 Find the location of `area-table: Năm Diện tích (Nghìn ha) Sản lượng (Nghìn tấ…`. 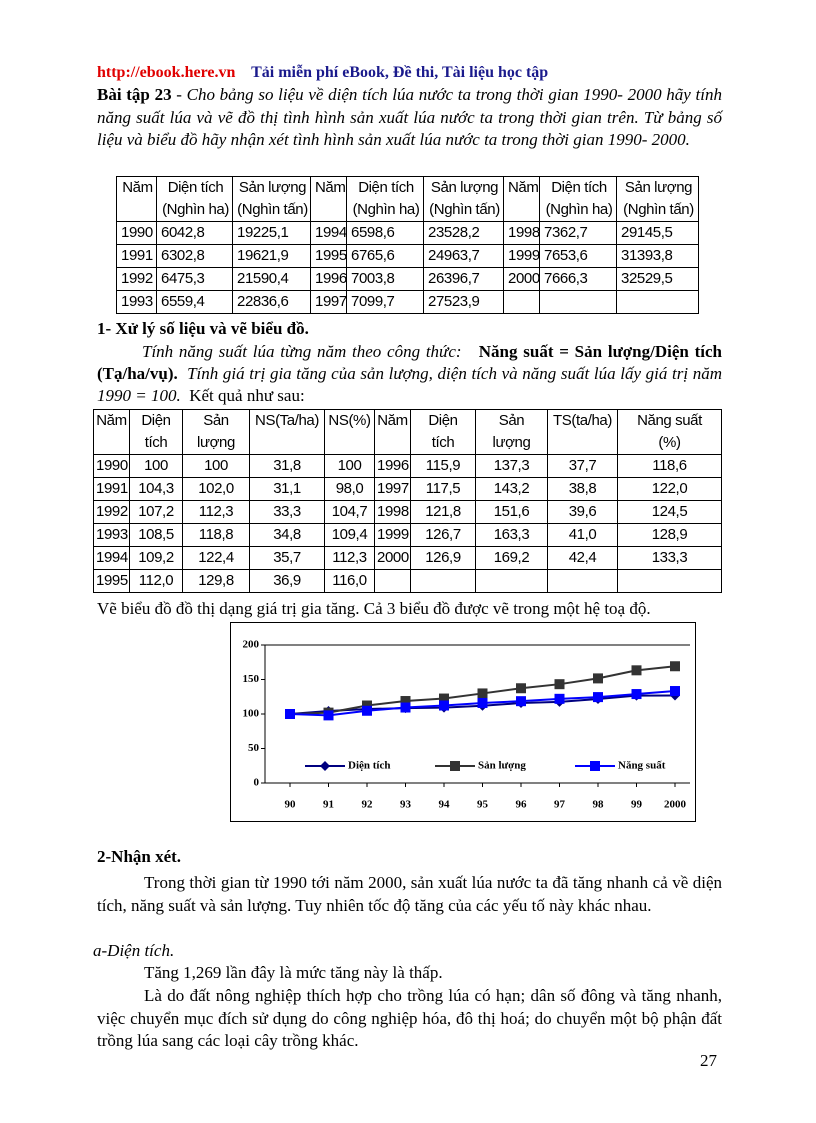

area-table: Năm Diện tích (Nghìn ha) Sản lượng (Nghìn tấ… is located at coordinates (407, 245).